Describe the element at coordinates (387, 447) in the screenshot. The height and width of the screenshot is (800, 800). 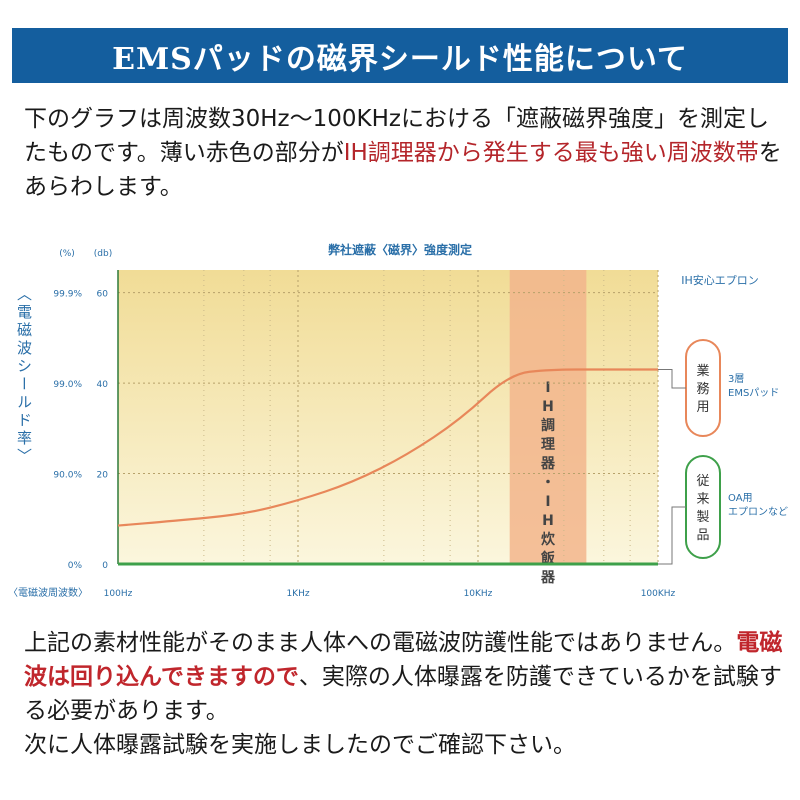
I see `series-line-ems-pad` at that location.